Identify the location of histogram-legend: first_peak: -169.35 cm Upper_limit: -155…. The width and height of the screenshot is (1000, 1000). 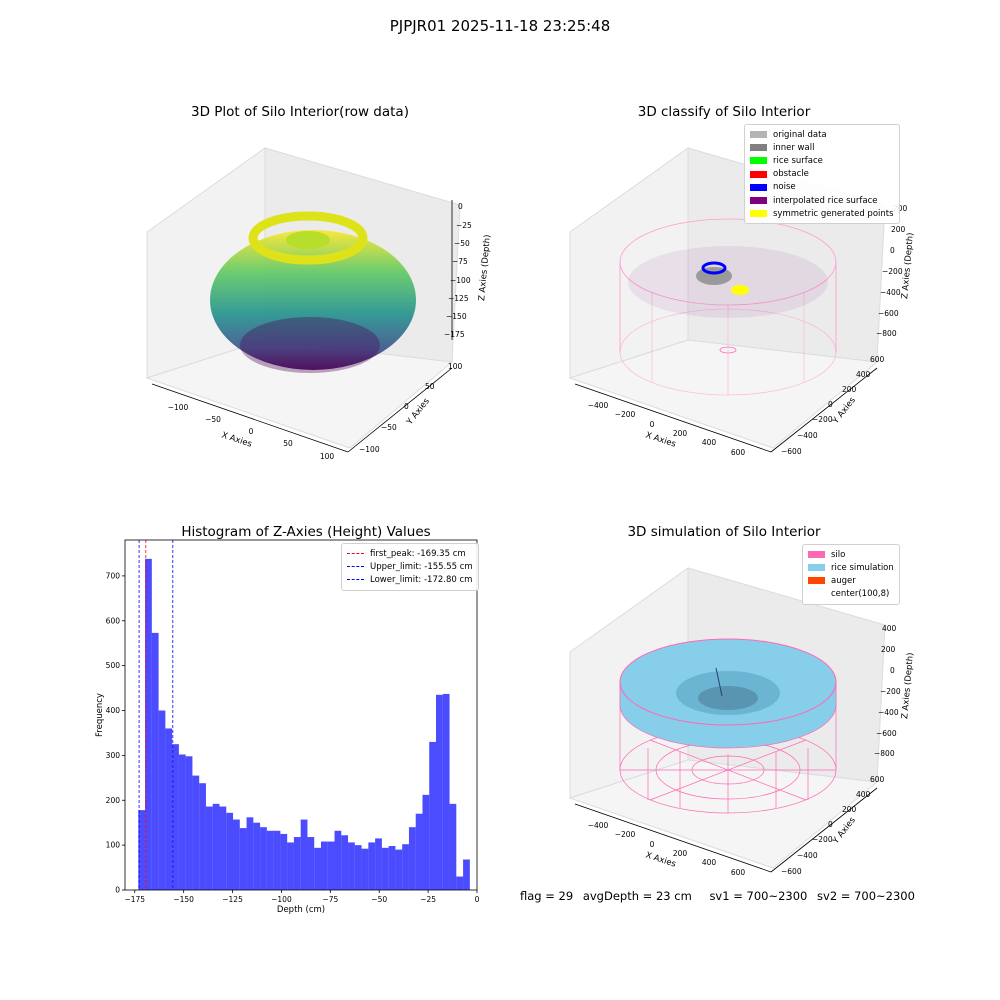
(410, 567).